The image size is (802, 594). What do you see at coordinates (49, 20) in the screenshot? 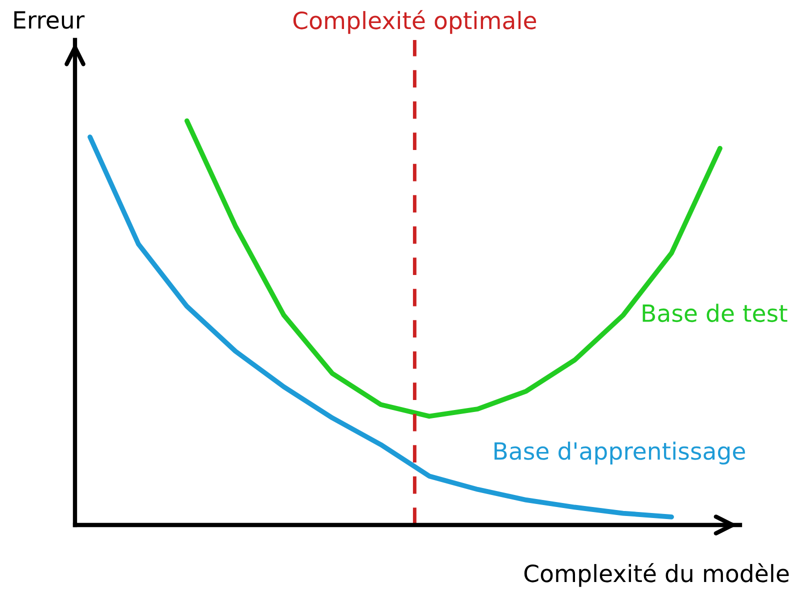
I see `y-axis-title: Erreur` at bounding box center [49, 20].